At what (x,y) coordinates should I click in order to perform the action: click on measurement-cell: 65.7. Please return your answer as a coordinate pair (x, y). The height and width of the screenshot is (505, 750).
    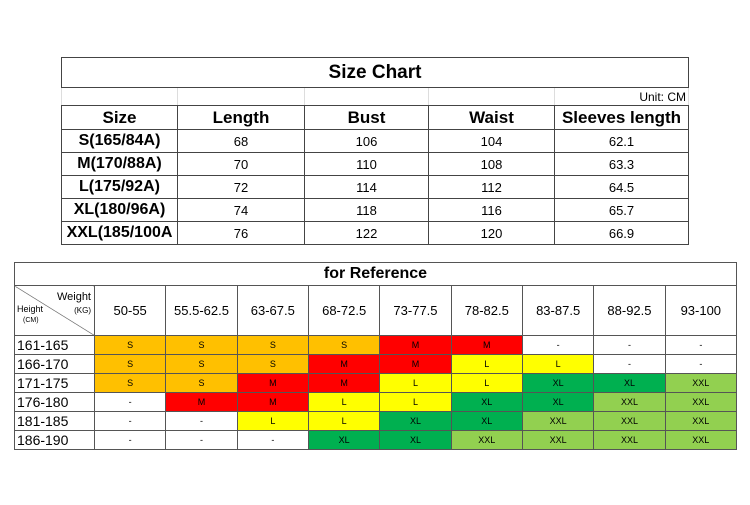
    Looking at the image, I should click on (621, 210).